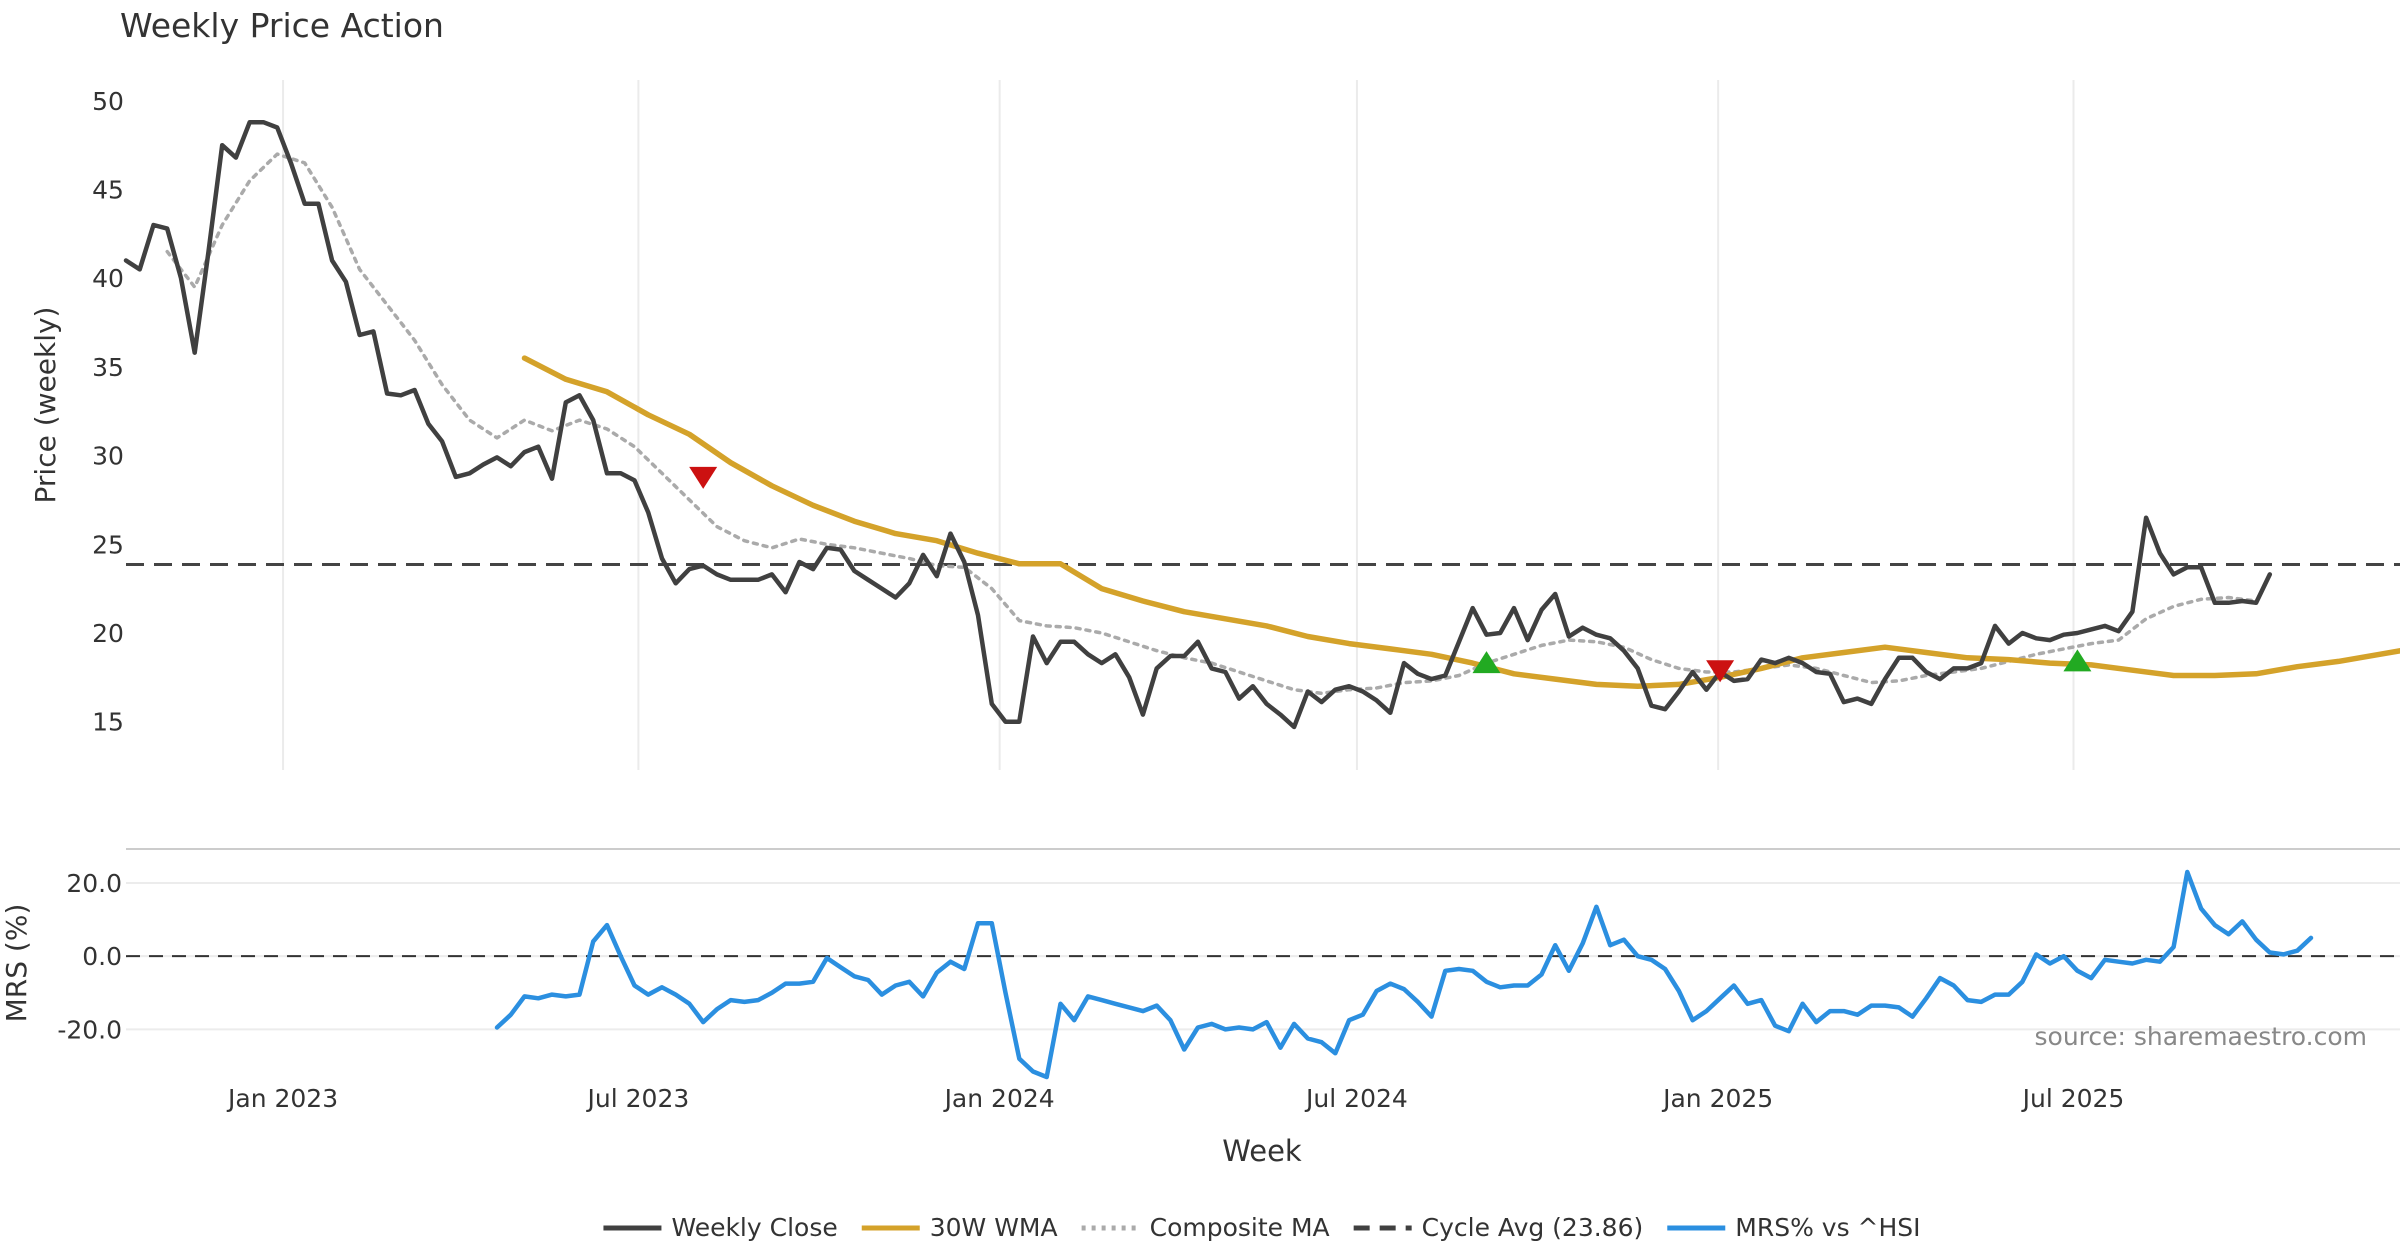 Image resolution: width=2400 pixels, height=1260 pixels. What do you see at coordinates (108, 544) in the screenshot?
I see `price-y-tick: 25` at bounding box center [108, 544].